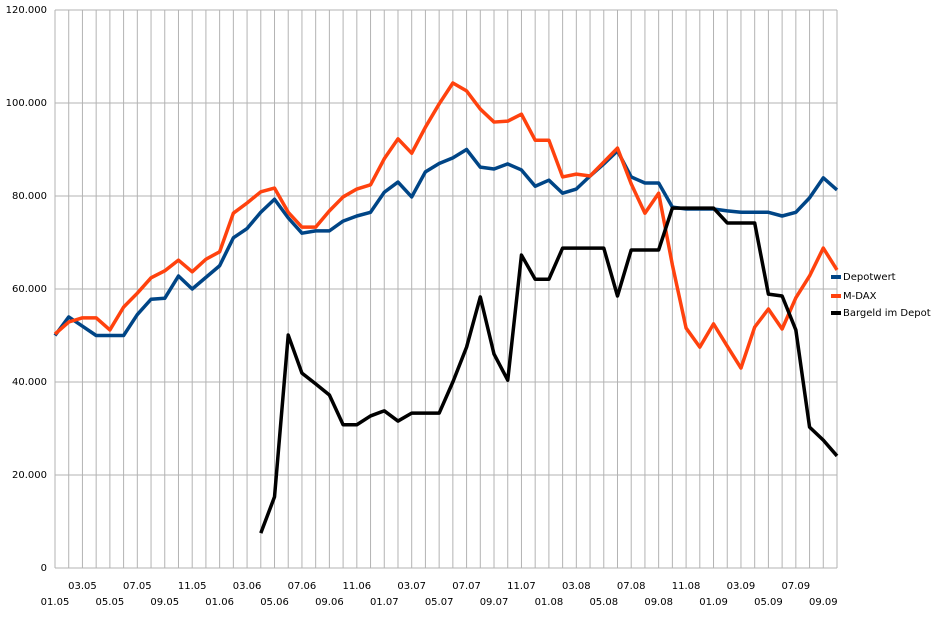 The height and width of the screenshot is (617, 937). I want to click on x-tick-label: 05.07, so click(439, 602).